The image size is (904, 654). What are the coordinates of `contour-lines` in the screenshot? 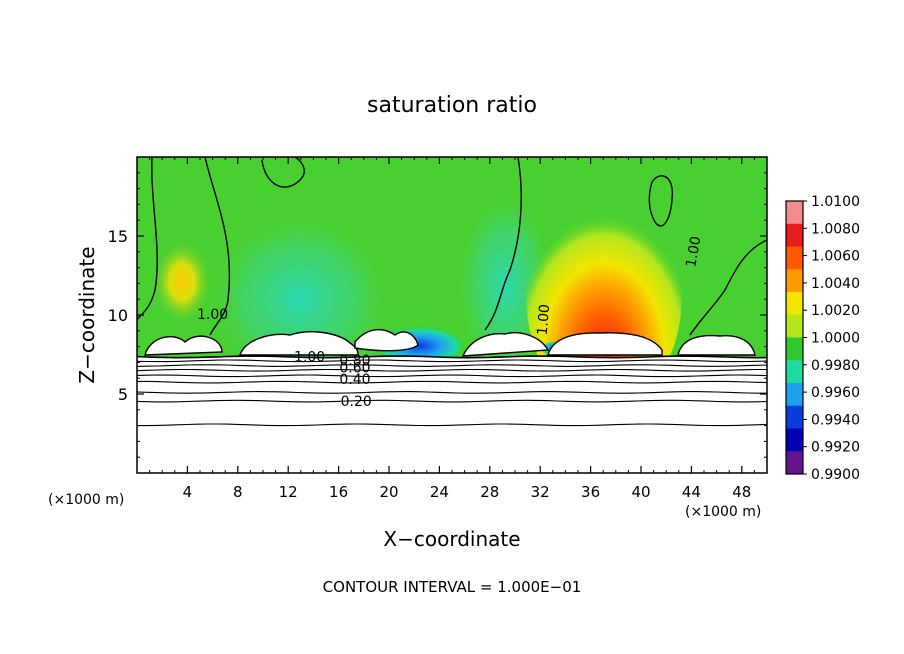 It's located at (452, 391).